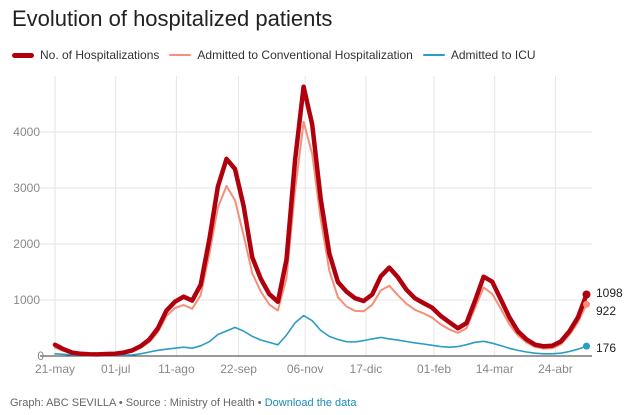  I want to click on y-tick-label: 4000, so click(26, 132).